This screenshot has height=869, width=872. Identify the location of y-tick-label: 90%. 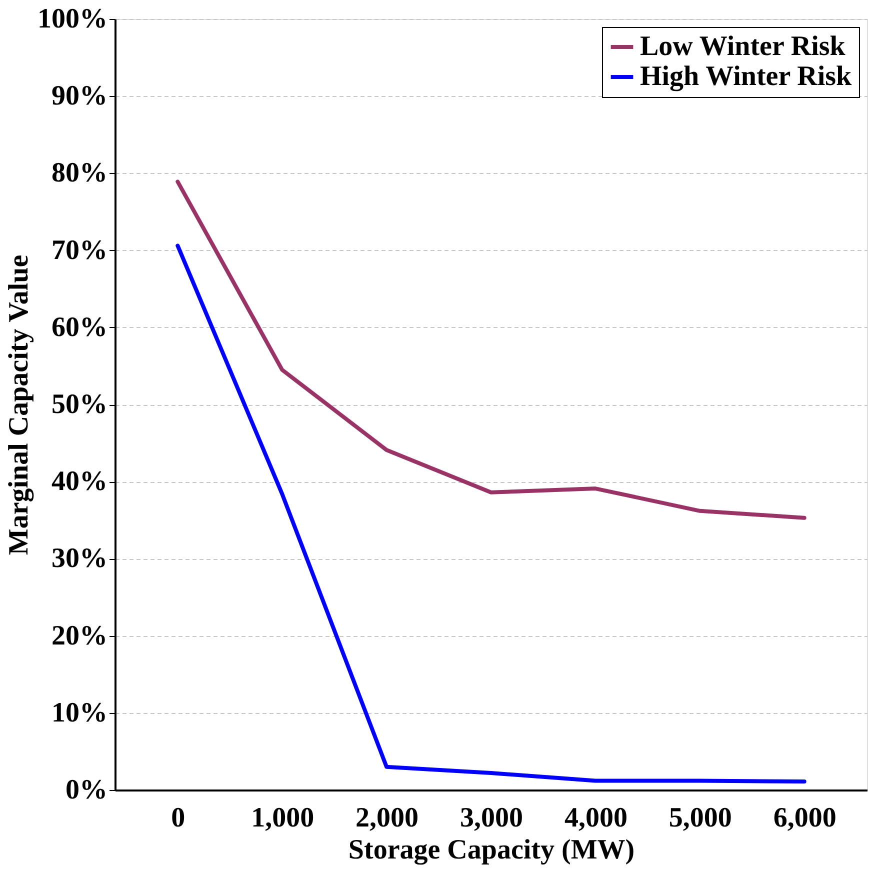
(80, 96).